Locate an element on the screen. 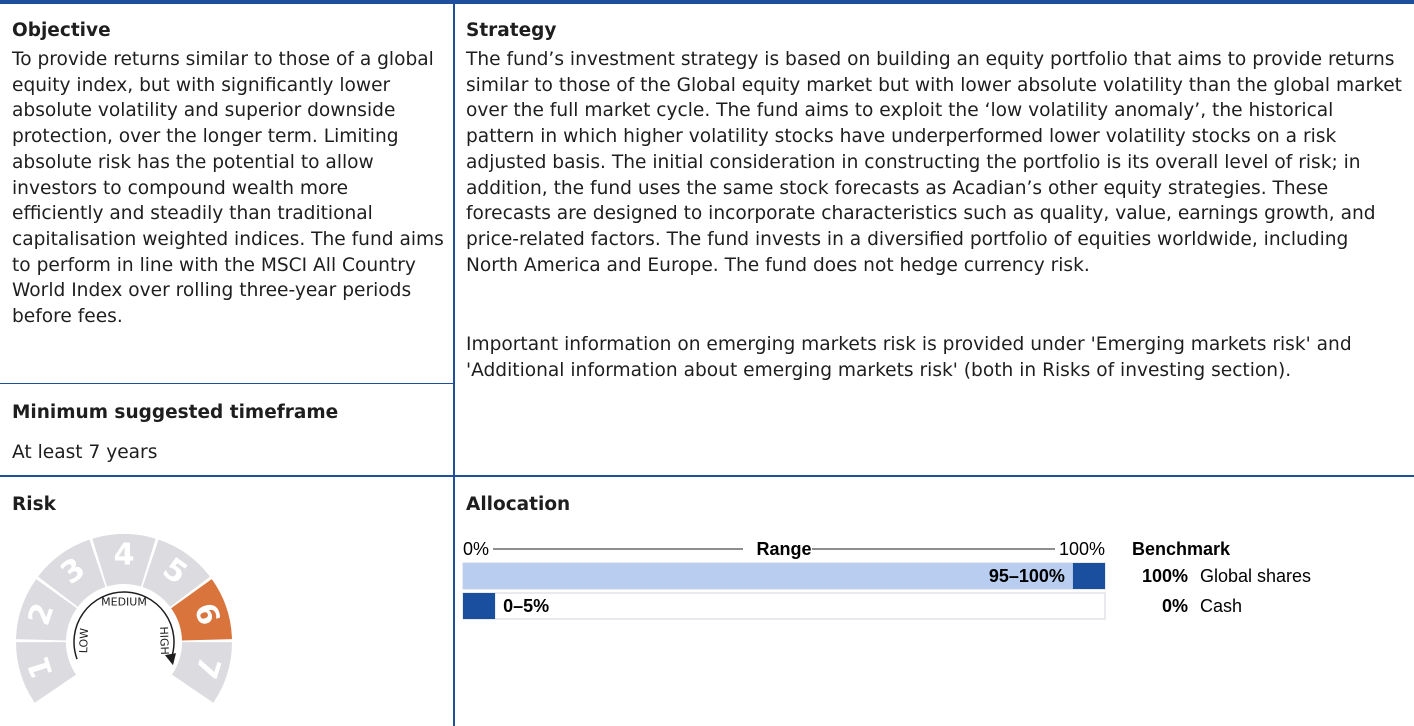  range-label: 0–5% is located at coordinates (526, 606).